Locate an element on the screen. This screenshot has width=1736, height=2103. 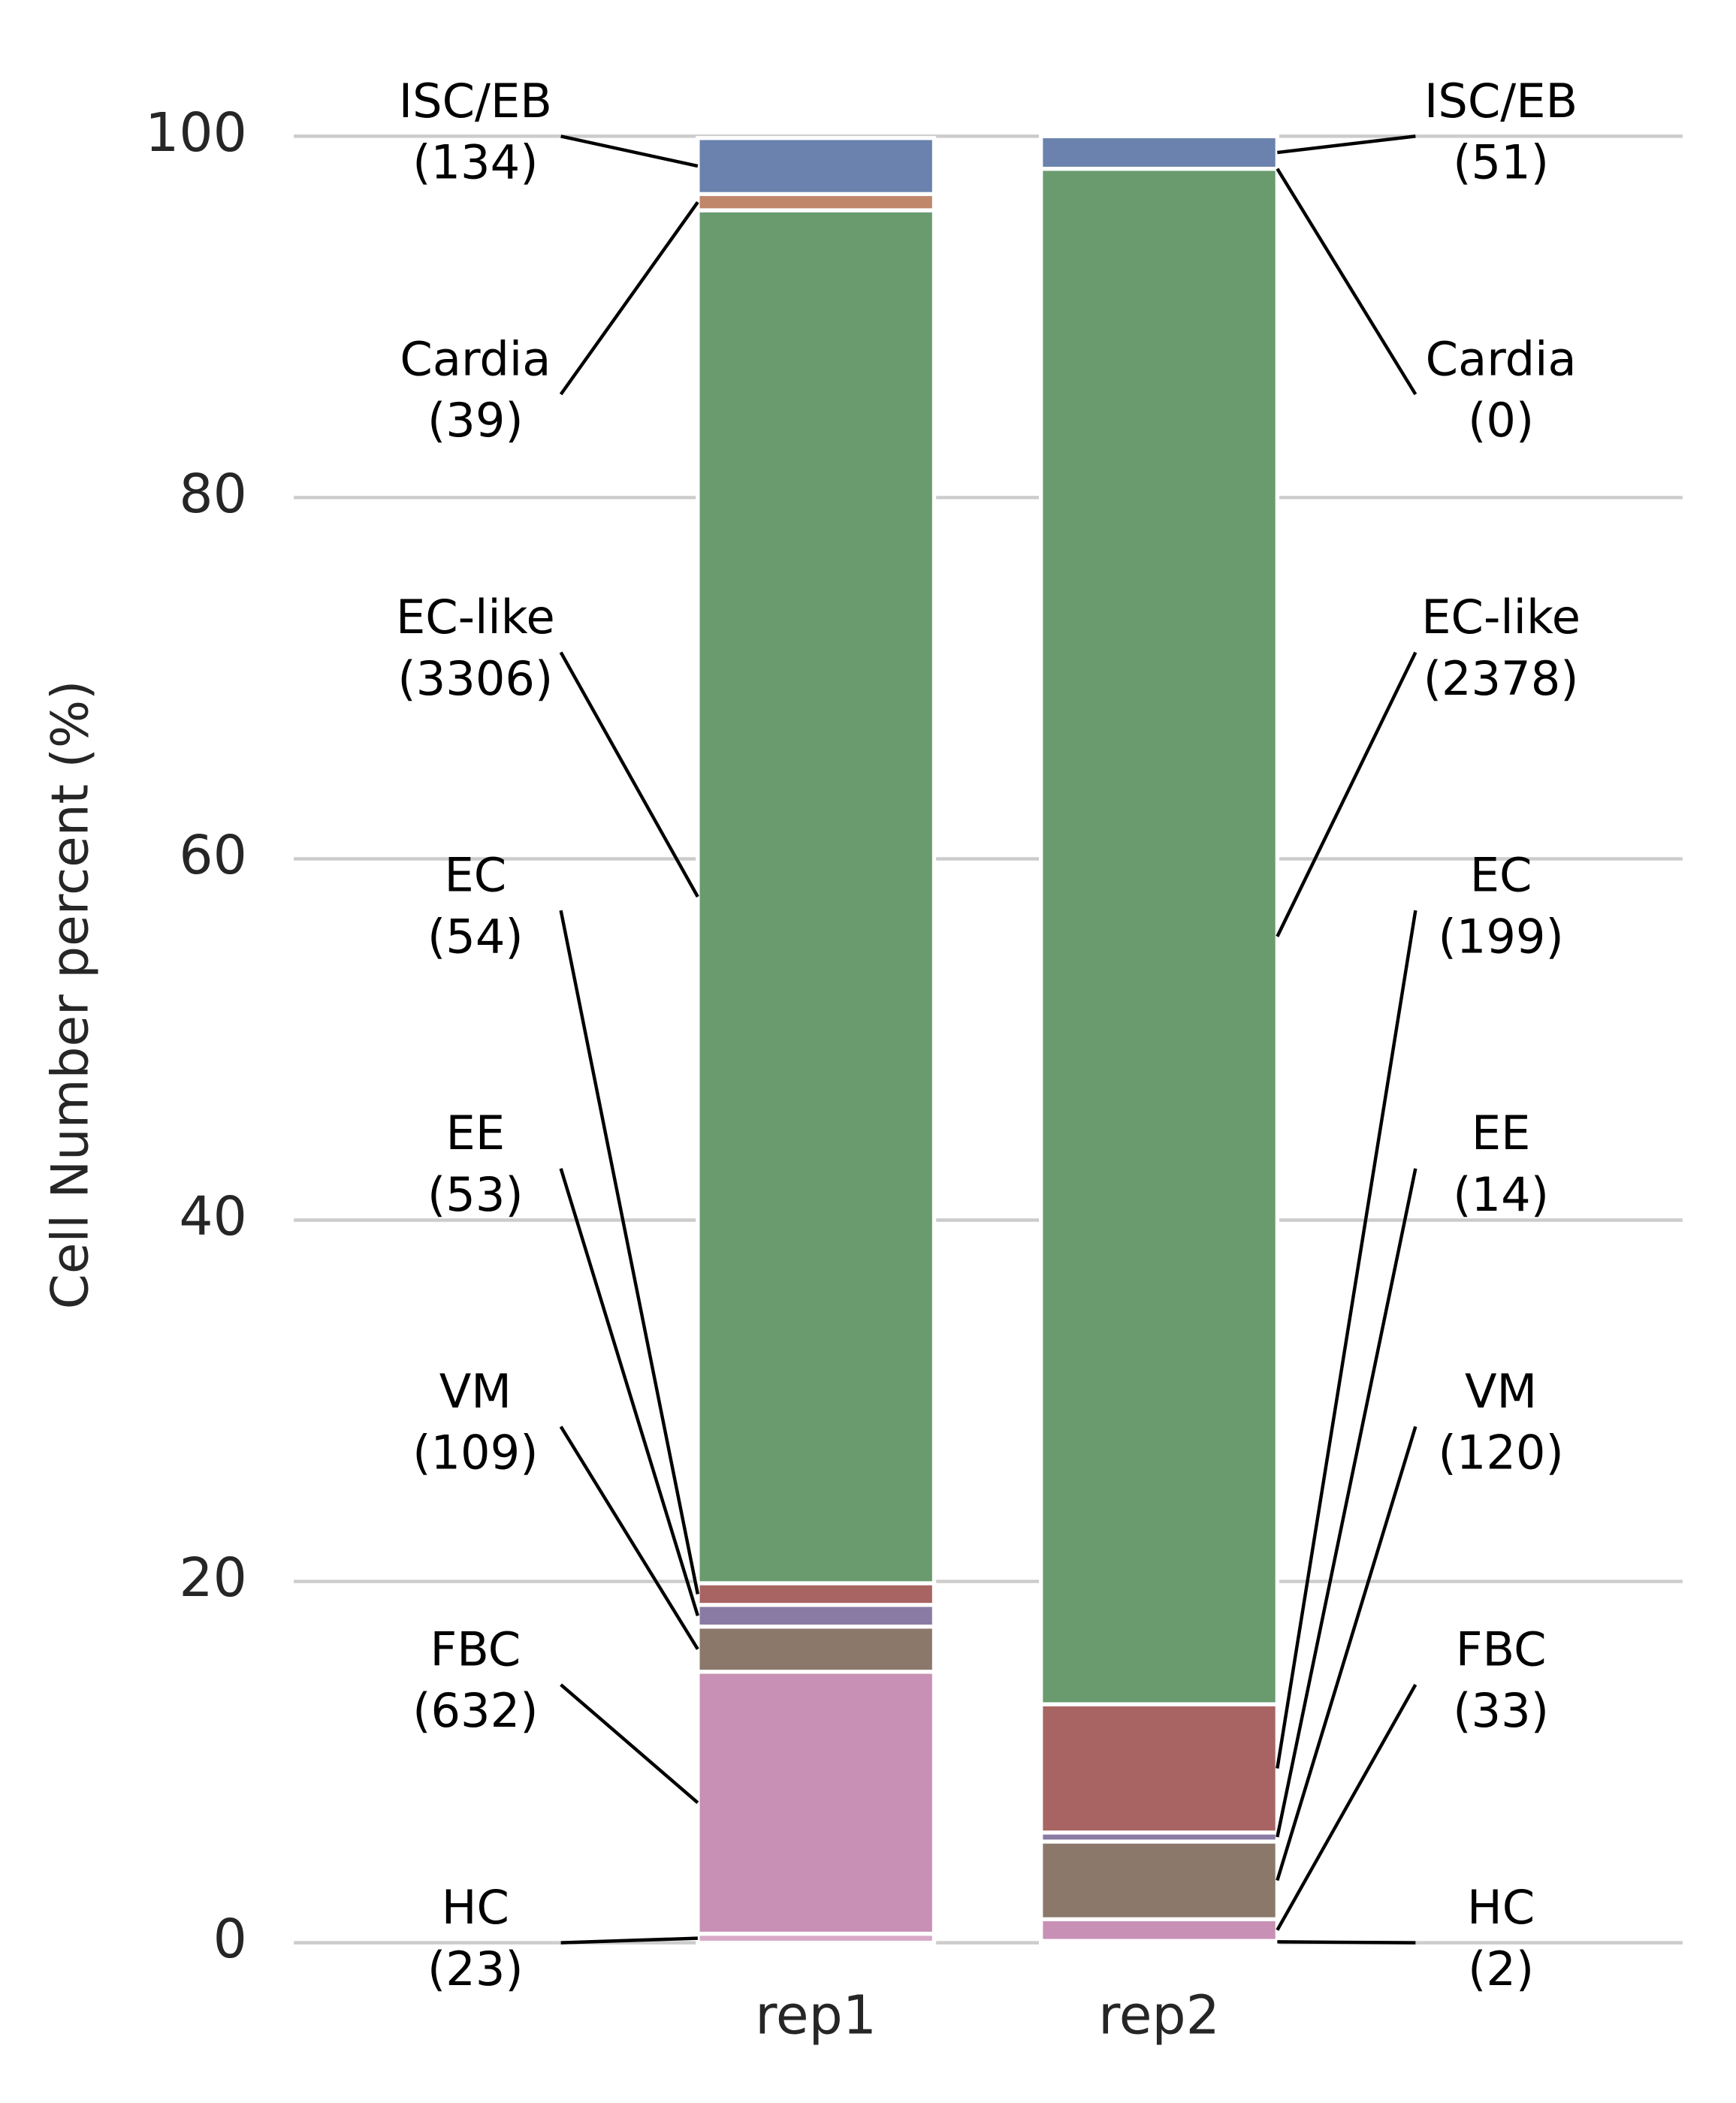
annotation-count: (54) is located at coordinates (475, 937).